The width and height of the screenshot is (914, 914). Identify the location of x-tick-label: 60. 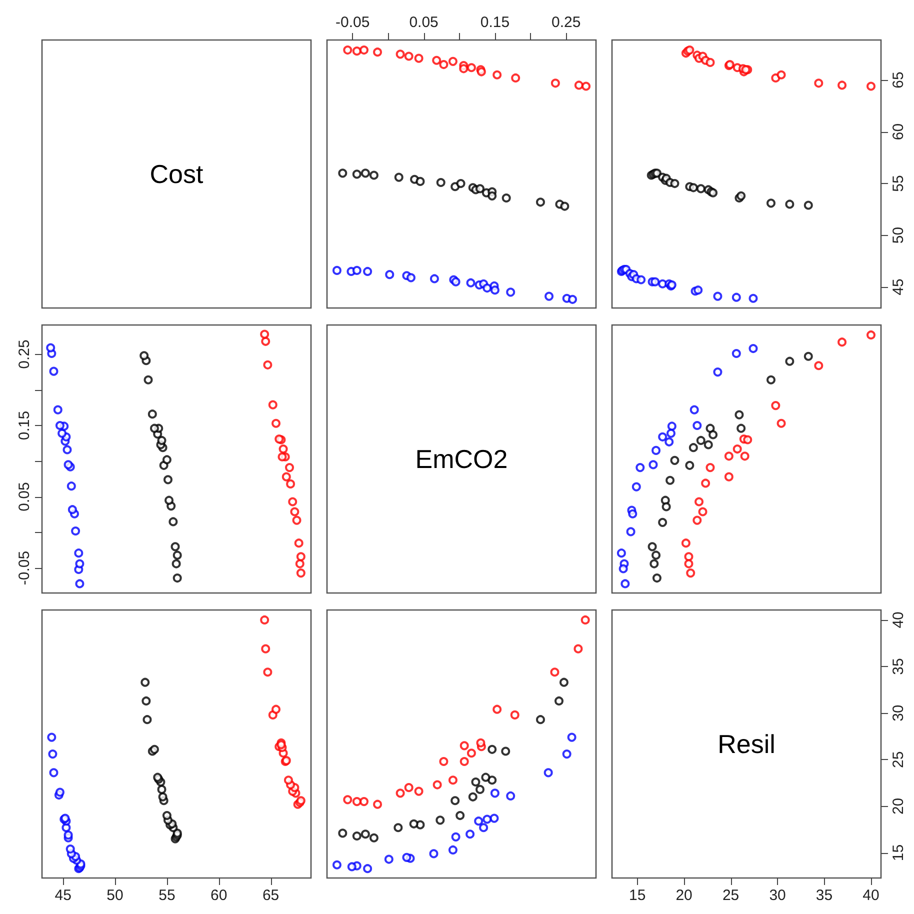
(218, 895).